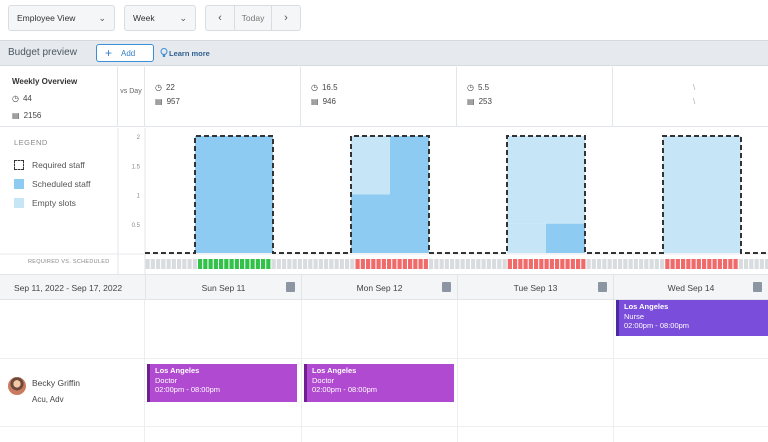  I want to click on shift-role: Doctor, so click(323, 380).